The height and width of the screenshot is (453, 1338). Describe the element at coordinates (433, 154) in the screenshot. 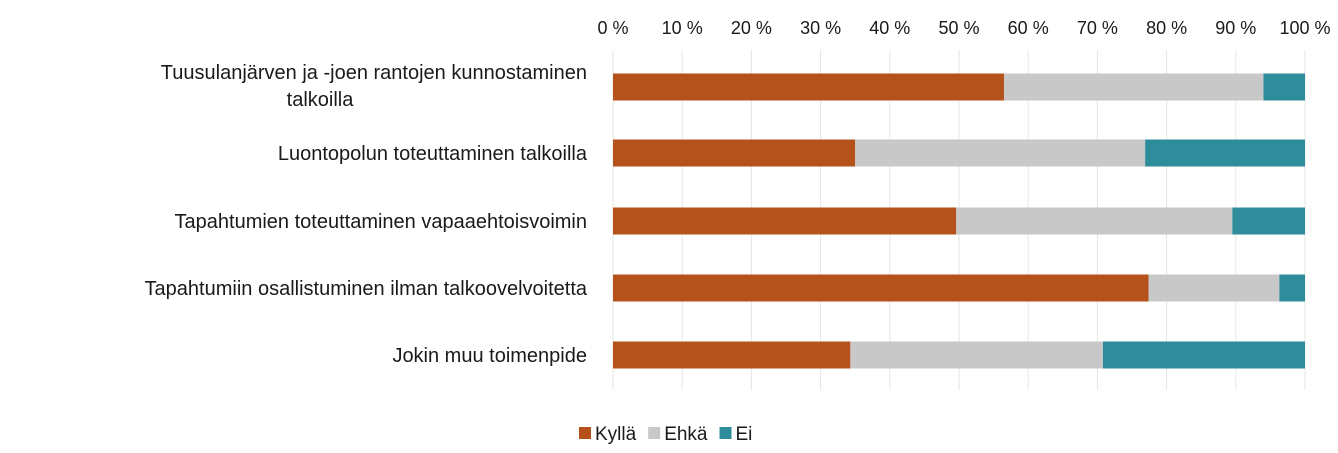

I see `category-label: Luontopolun toteuttaminen talkoilla` at that location.